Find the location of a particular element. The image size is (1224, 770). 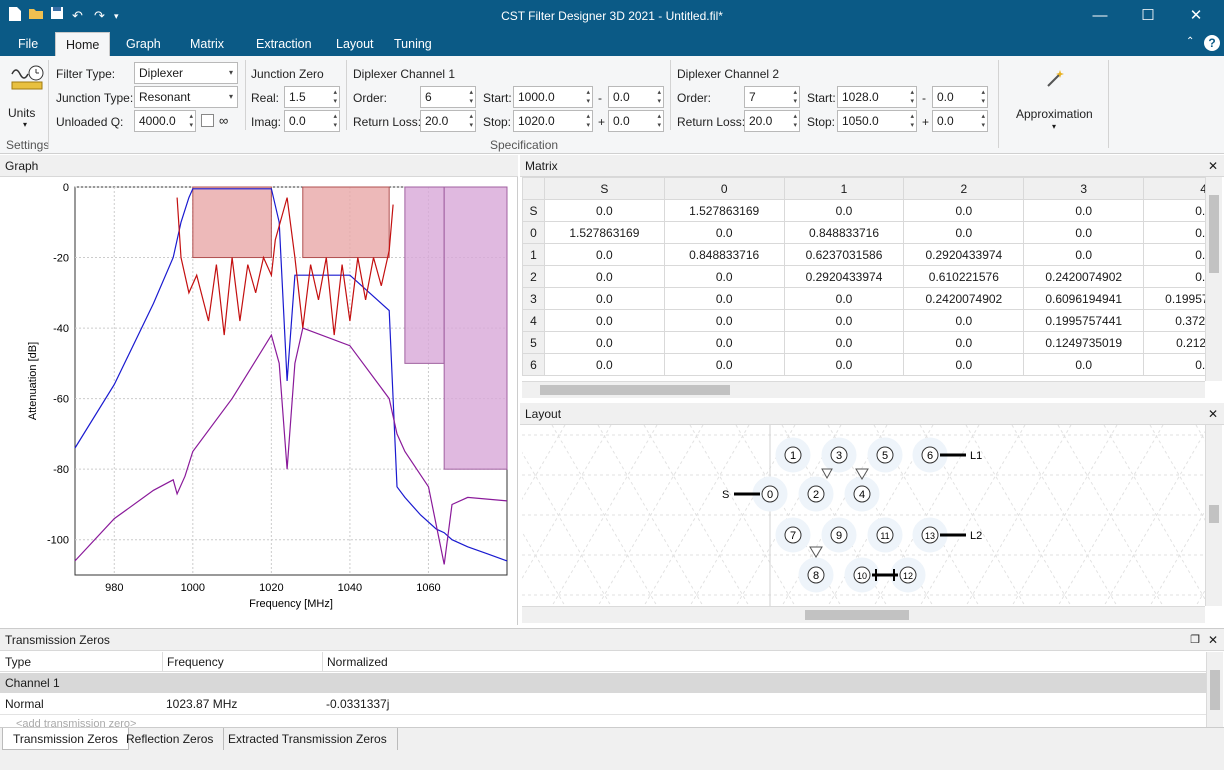

tab-tuning: Tuning is located at coordinates (413, 44).